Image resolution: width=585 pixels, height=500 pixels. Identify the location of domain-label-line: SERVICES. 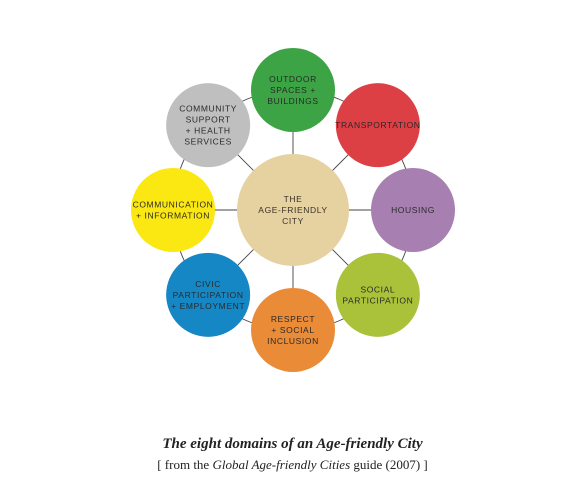
(208, 142).